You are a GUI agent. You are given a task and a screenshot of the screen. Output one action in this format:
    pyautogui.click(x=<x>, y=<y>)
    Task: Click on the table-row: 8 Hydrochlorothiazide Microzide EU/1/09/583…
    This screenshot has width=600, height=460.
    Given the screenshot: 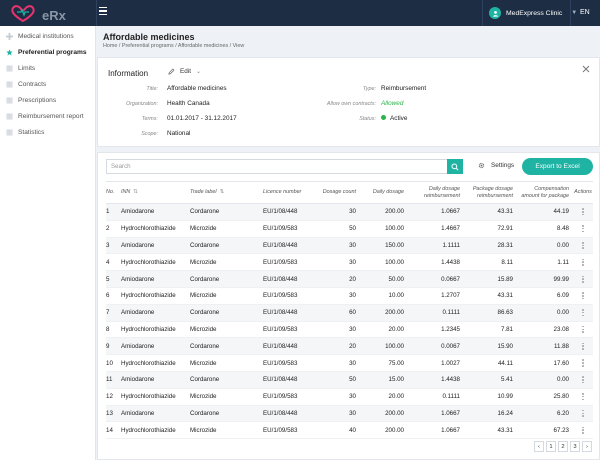 What is the action you would take?
    pyautogui.click(x=349, y=330)
    